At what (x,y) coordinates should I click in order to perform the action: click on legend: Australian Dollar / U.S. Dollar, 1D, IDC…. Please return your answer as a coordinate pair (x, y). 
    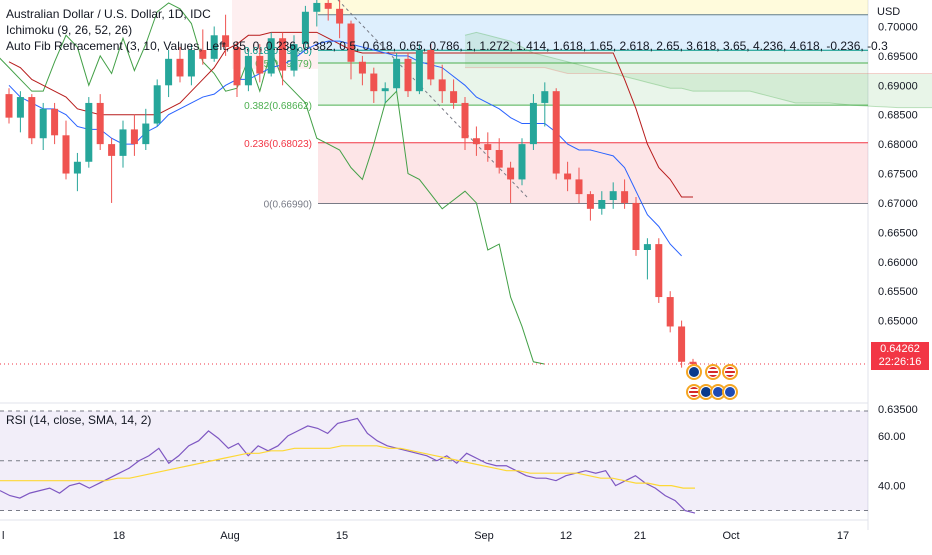
    Looking at the image, I should click on (447, 30).